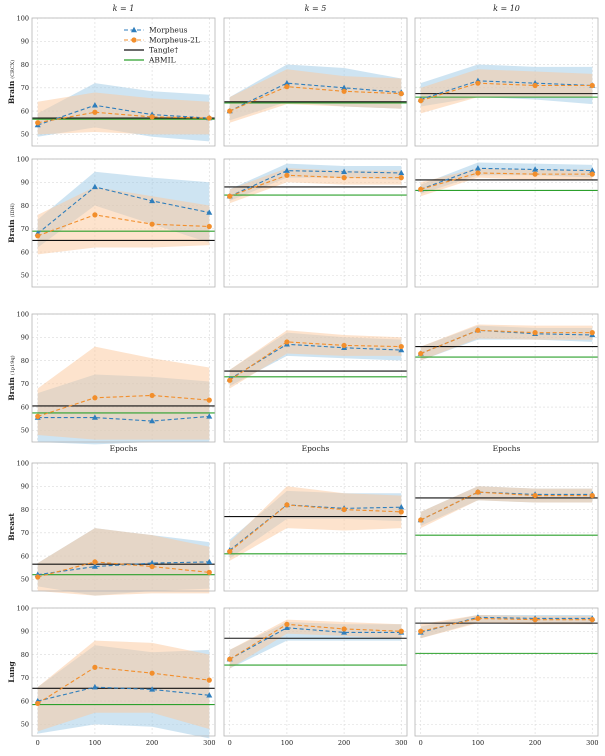 This screenshot has width=605, height=756. What do you see at coordinates (11, 527) in the screenshot?
I see `row-label-main: Breast` at bounding box center [11, 527].